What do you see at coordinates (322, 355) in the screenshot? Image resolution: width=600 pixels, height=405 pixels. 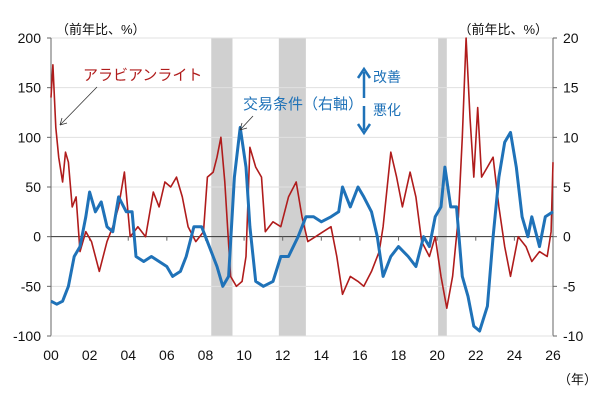 I see `x-tick-label: 14` at bounding box center [322, 355].